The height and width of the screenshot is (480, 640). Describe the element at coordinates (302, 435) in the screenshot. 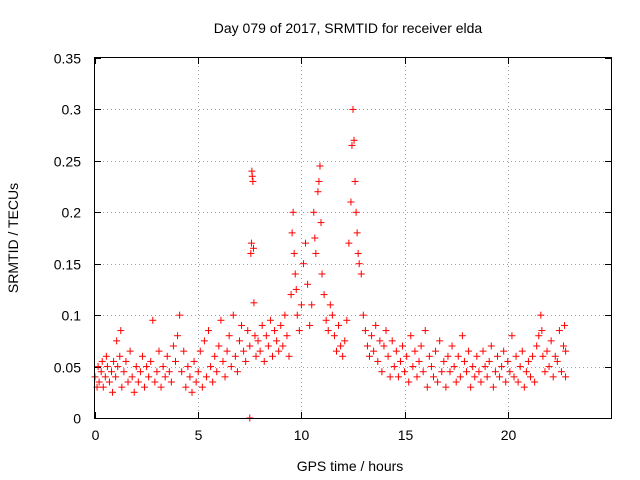

I see `x-tick-label: 10` at that location.